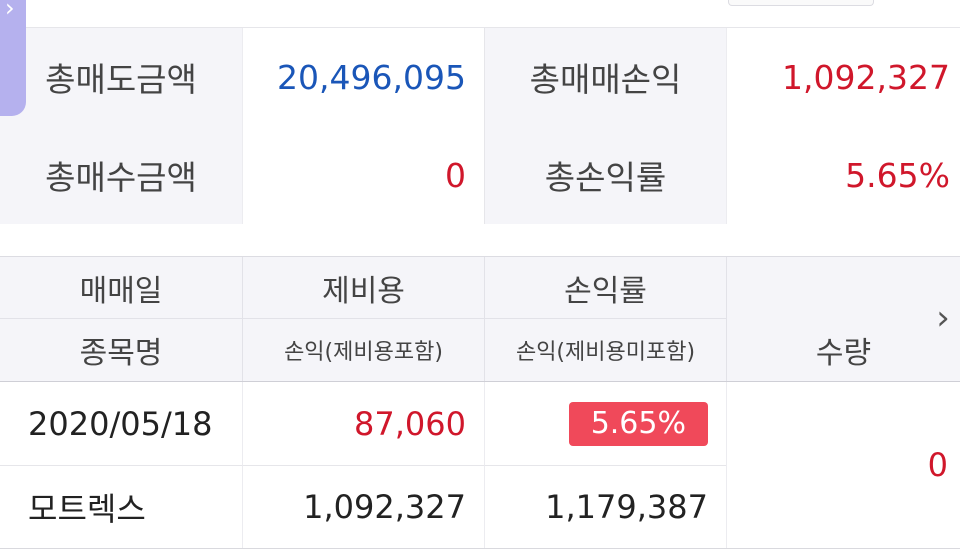 The height and width of the screenshot is (556, 960). I want to click on total-sell-amount-value: 20,496,095, so click(363, 77).